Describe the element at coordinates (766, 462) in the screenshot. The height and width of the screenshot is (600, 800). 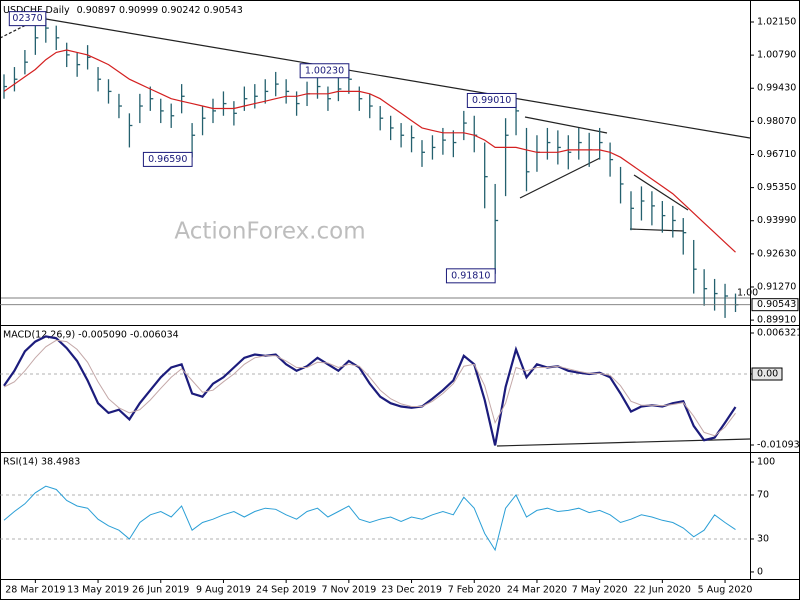
I see `y-tick-label: 100` at that location.